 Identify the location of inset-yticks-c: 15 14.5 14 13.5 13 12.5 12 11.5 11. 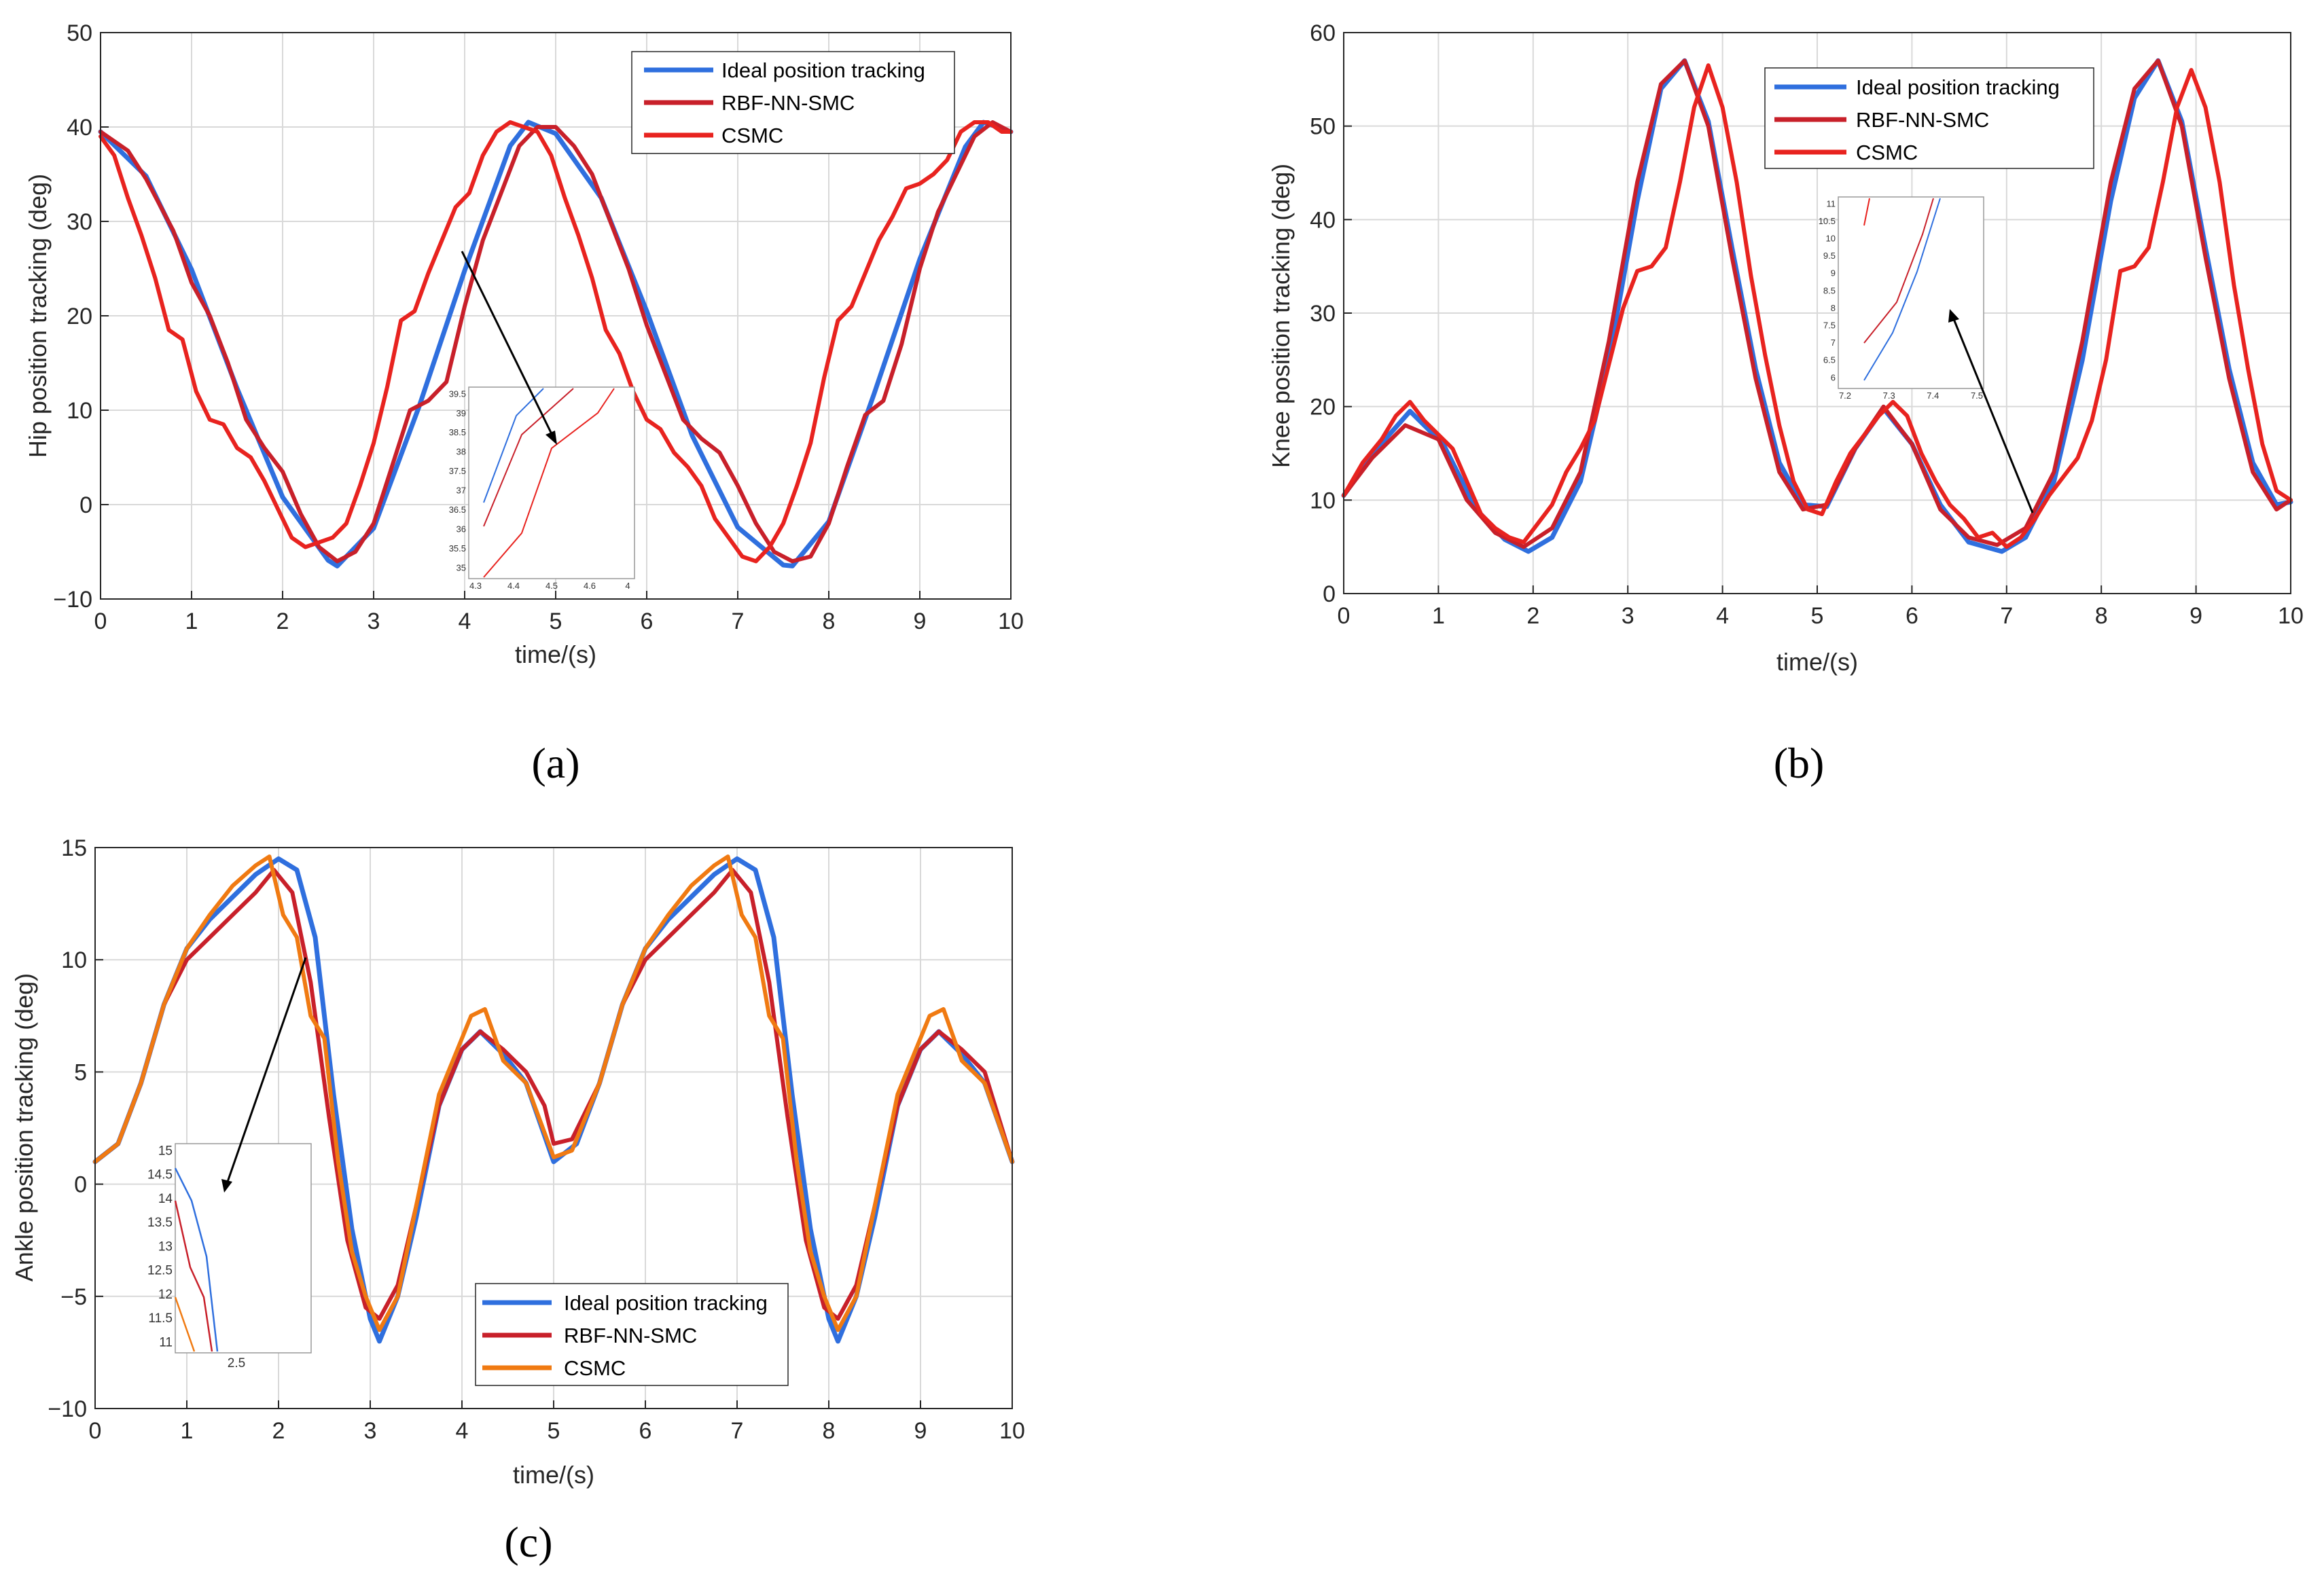
(160, 1246).